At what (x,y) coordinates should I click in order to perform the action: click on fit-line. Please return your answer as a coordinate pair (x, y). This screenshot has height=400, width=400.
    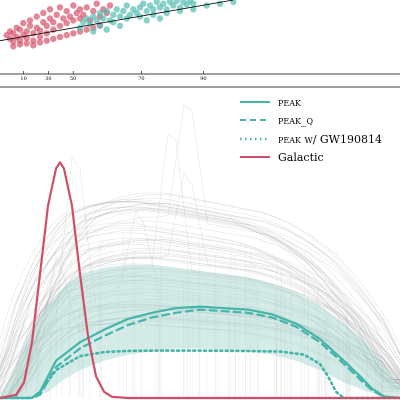
    Looking at the image, I should click on (117, 21).